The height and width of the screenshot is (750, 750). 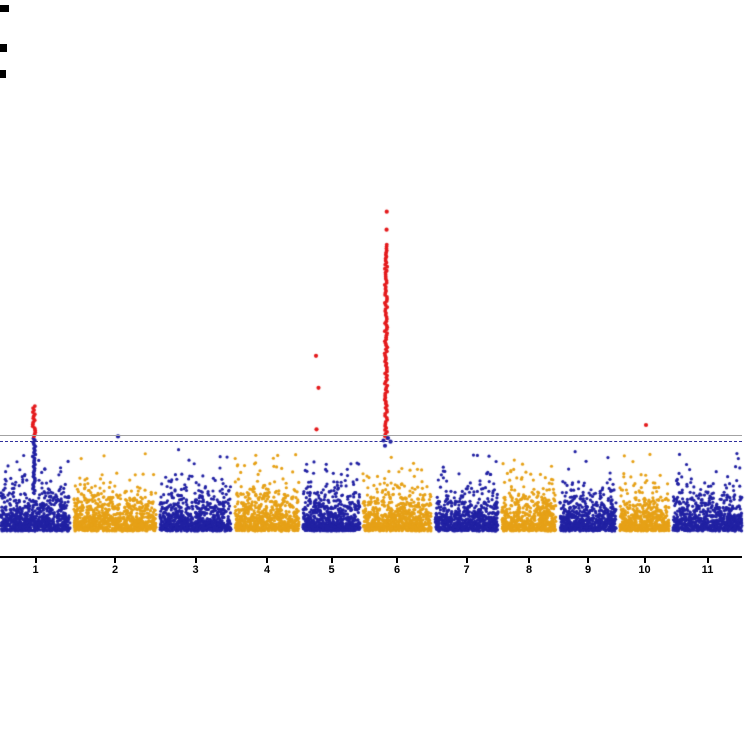 I want to click on x-axis-tick-label: 7, so click(x=466, y=570).